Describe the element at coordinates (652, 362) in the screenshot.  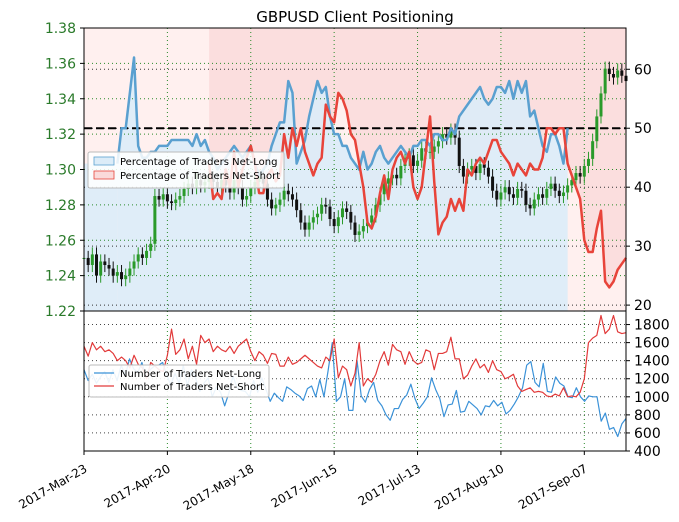
I see `bottom-right-tick-label: 1400` at that location.